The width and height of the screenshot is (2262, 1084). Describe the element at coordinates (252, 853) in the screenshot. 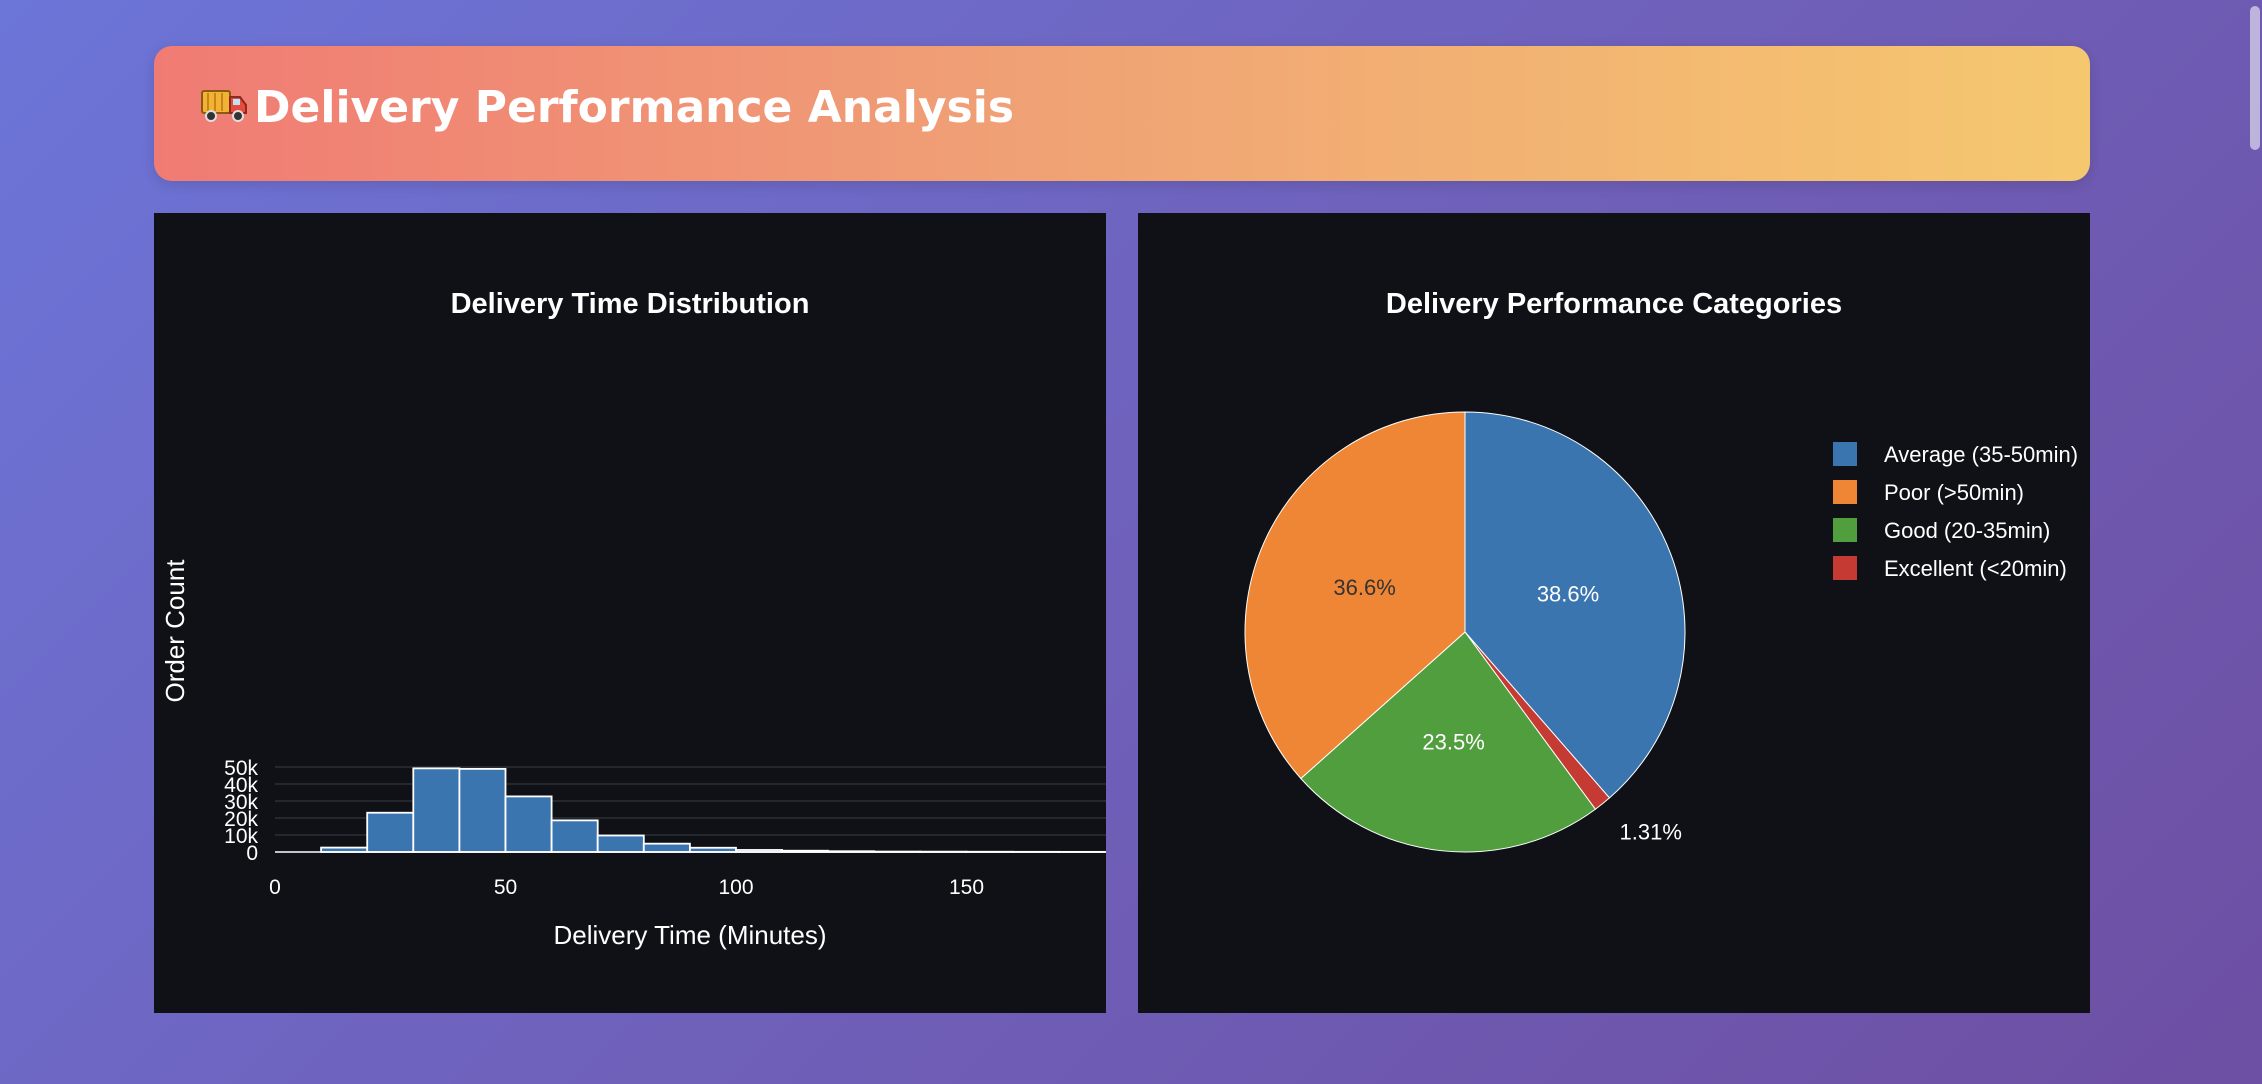

I see `y-tick-label: 0` at that location.